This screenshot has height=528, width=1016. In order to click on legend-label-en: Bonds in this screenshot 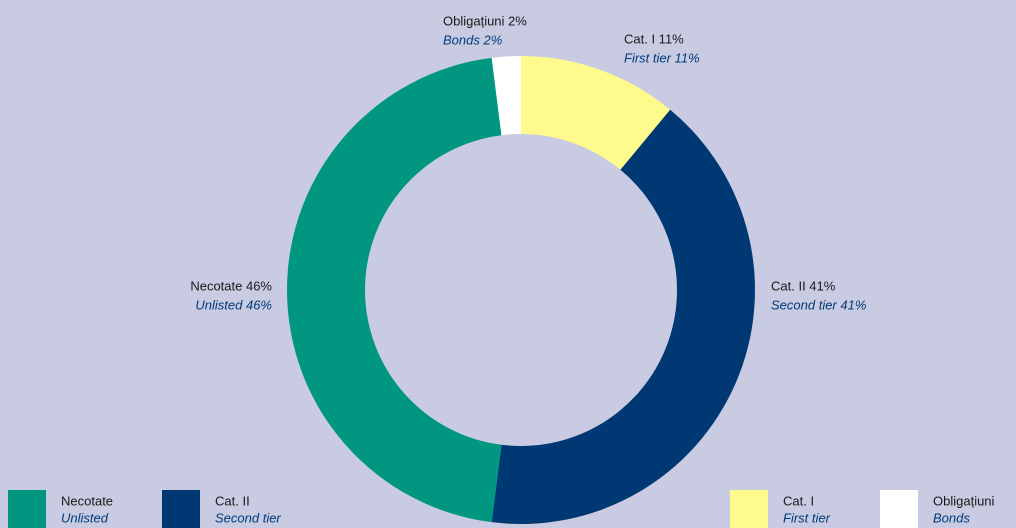, I will do `click(951, 517)`.